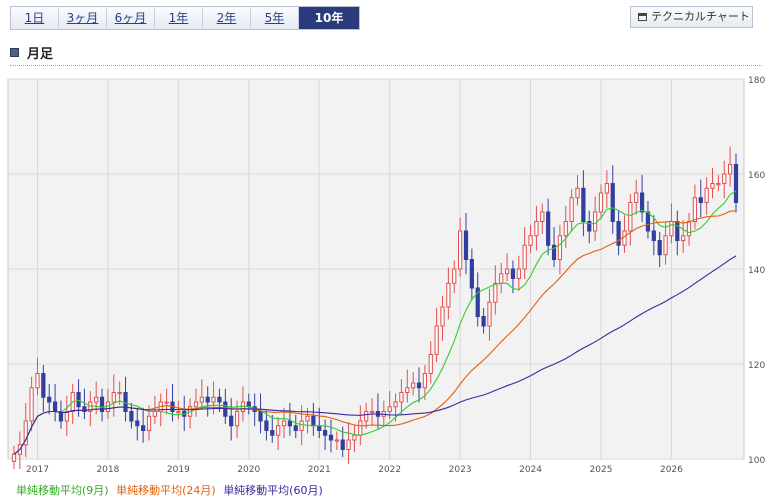 This screenshot has height=502, width=774. Describe the element at coordinates (107, 470) in the screenshot. I see `x-tick-label: 2018` at that location.